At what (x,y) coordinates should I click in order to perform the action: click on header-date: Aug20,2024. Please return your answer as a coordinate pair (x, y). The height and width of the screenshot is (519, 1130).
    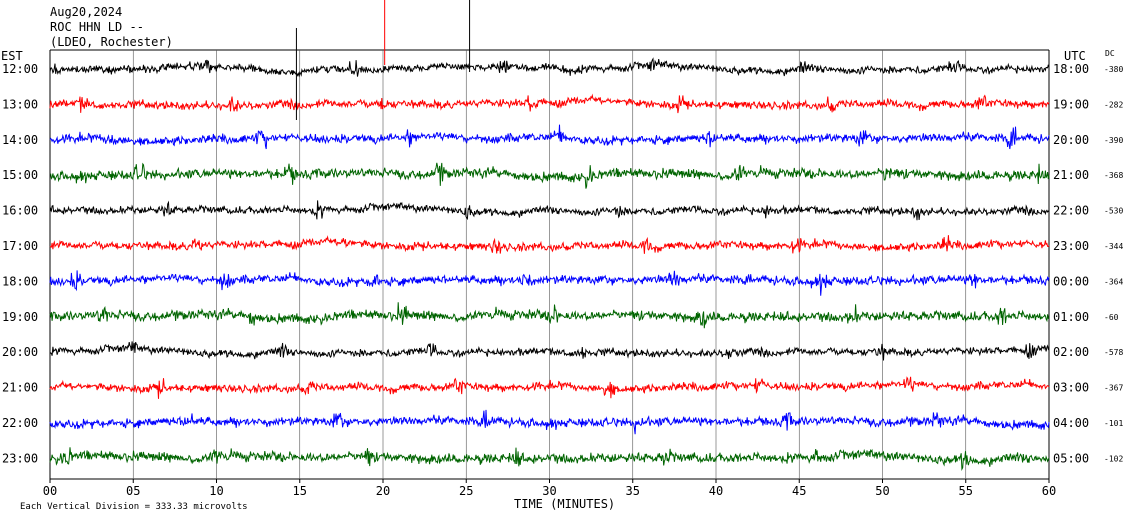
    Looking at the image, I should click on (86, 12).